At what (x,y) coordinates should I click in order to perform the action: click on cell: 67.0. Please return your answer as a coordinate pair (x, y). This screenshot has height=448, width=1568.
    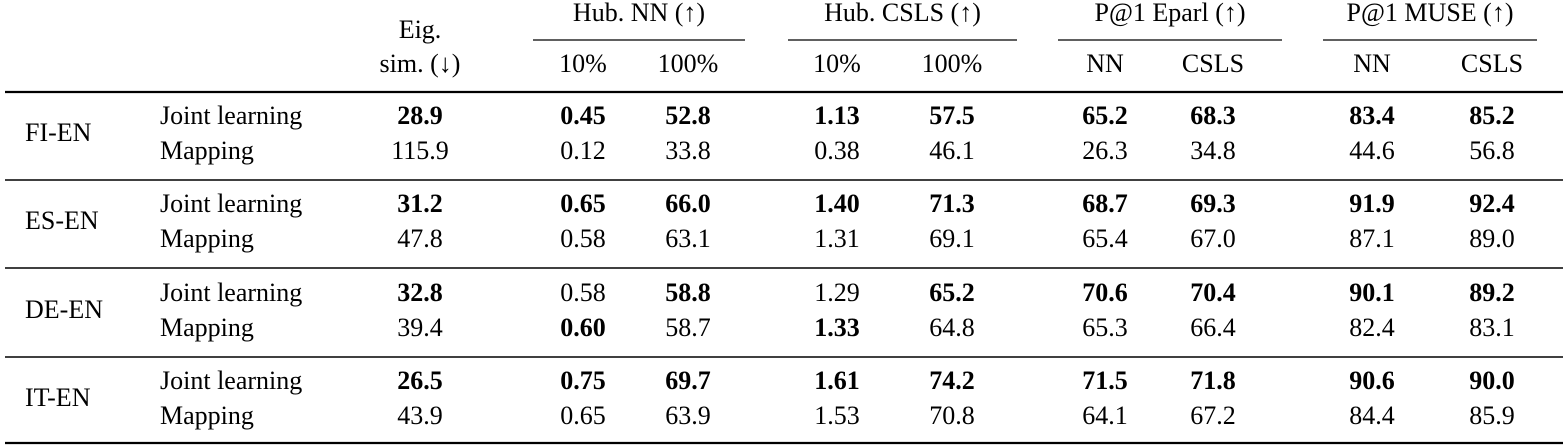
    Looking at the image, I should click on (1213, 238).